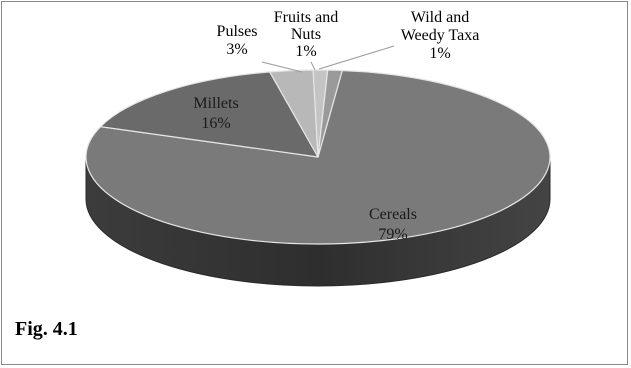 This screenshot has width=631, height=368. What do you see at coordinates (440, 35) in the screenshot?
I see `slice-label-wild-and-weedy-taxa: Wild and Weedy Taxa 1%` at bounding box center [440, 35].